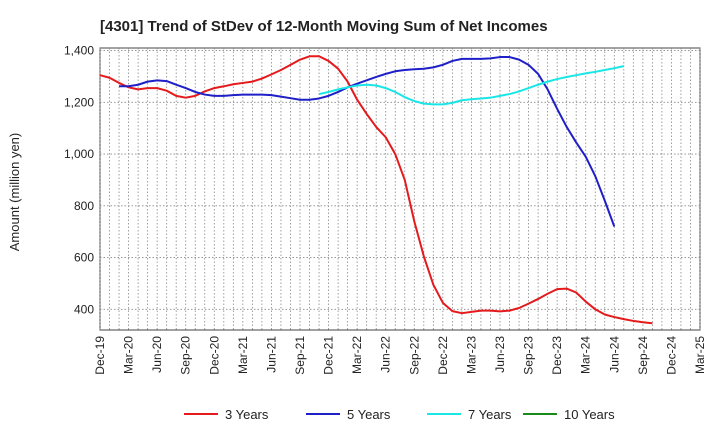  I want to click on x-tick-label: Mar-25, so click(700, 355).